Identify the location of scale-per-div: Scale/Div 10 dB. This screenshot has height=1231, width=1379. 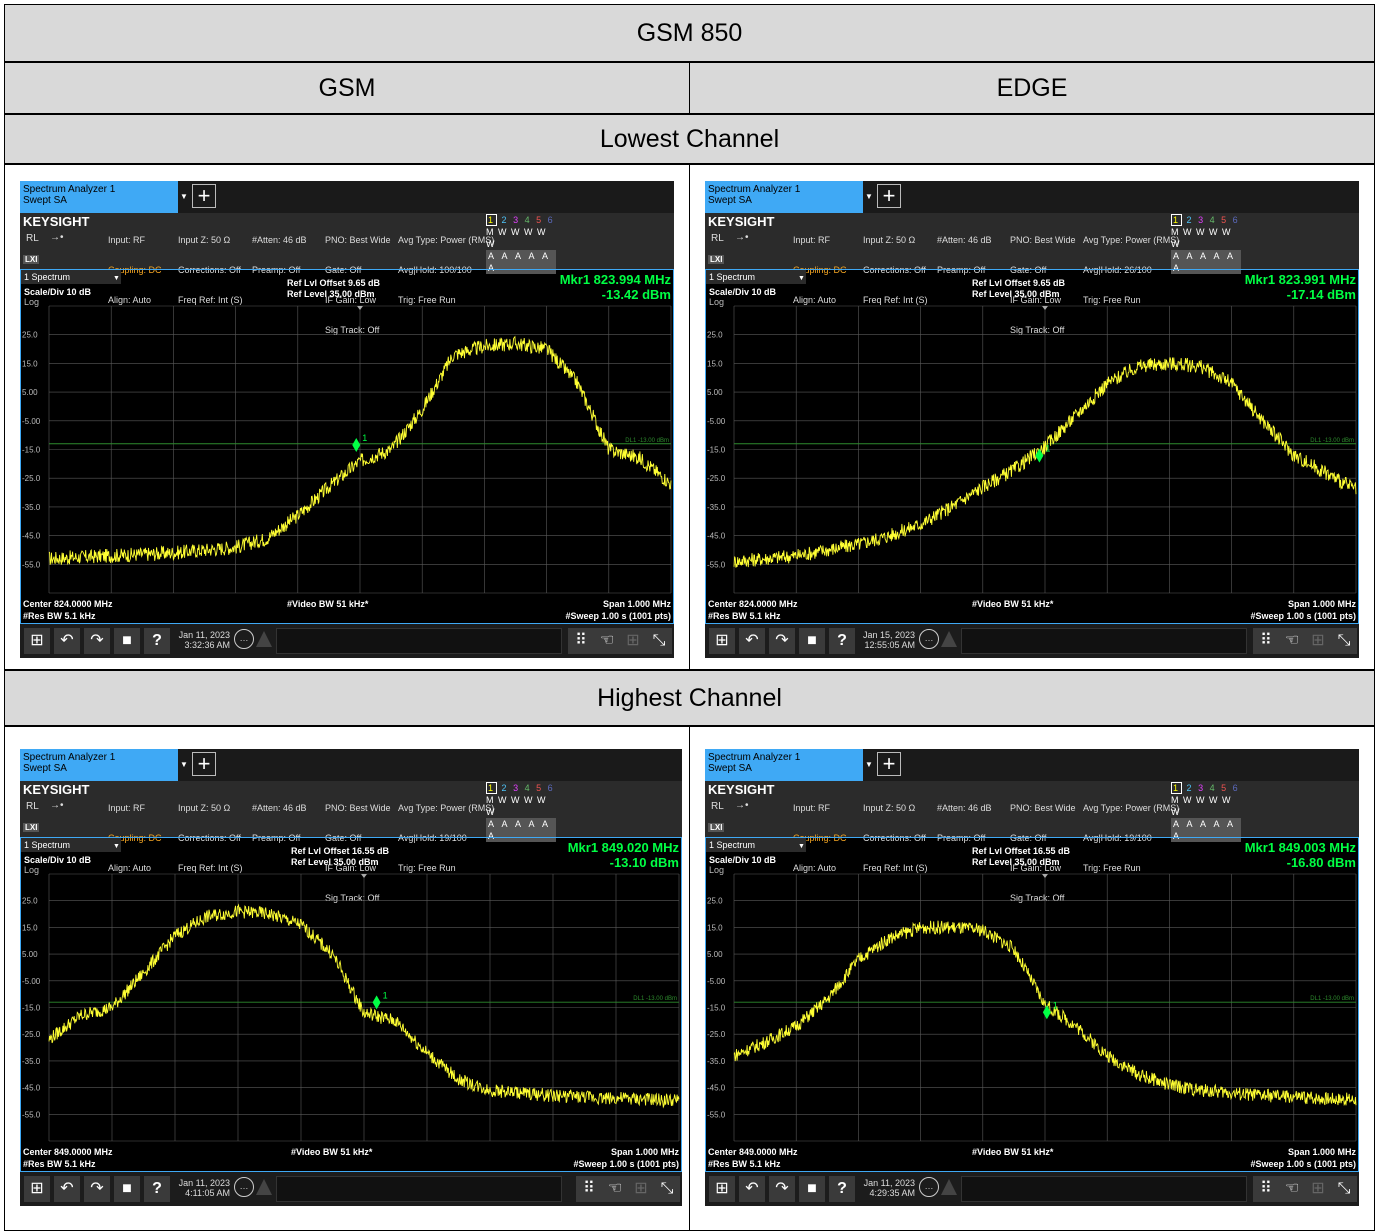
(58, 860).